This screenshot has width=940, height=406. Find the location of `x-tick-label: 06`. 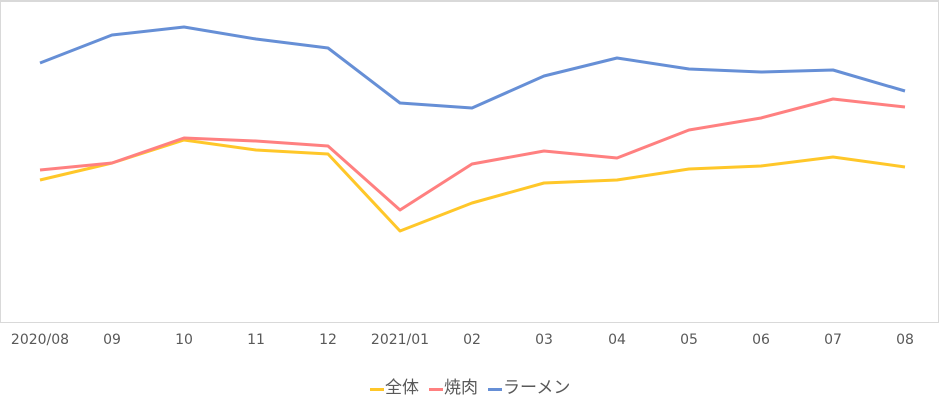

x-tick-label: 06 is located at coordinates (761, 340).